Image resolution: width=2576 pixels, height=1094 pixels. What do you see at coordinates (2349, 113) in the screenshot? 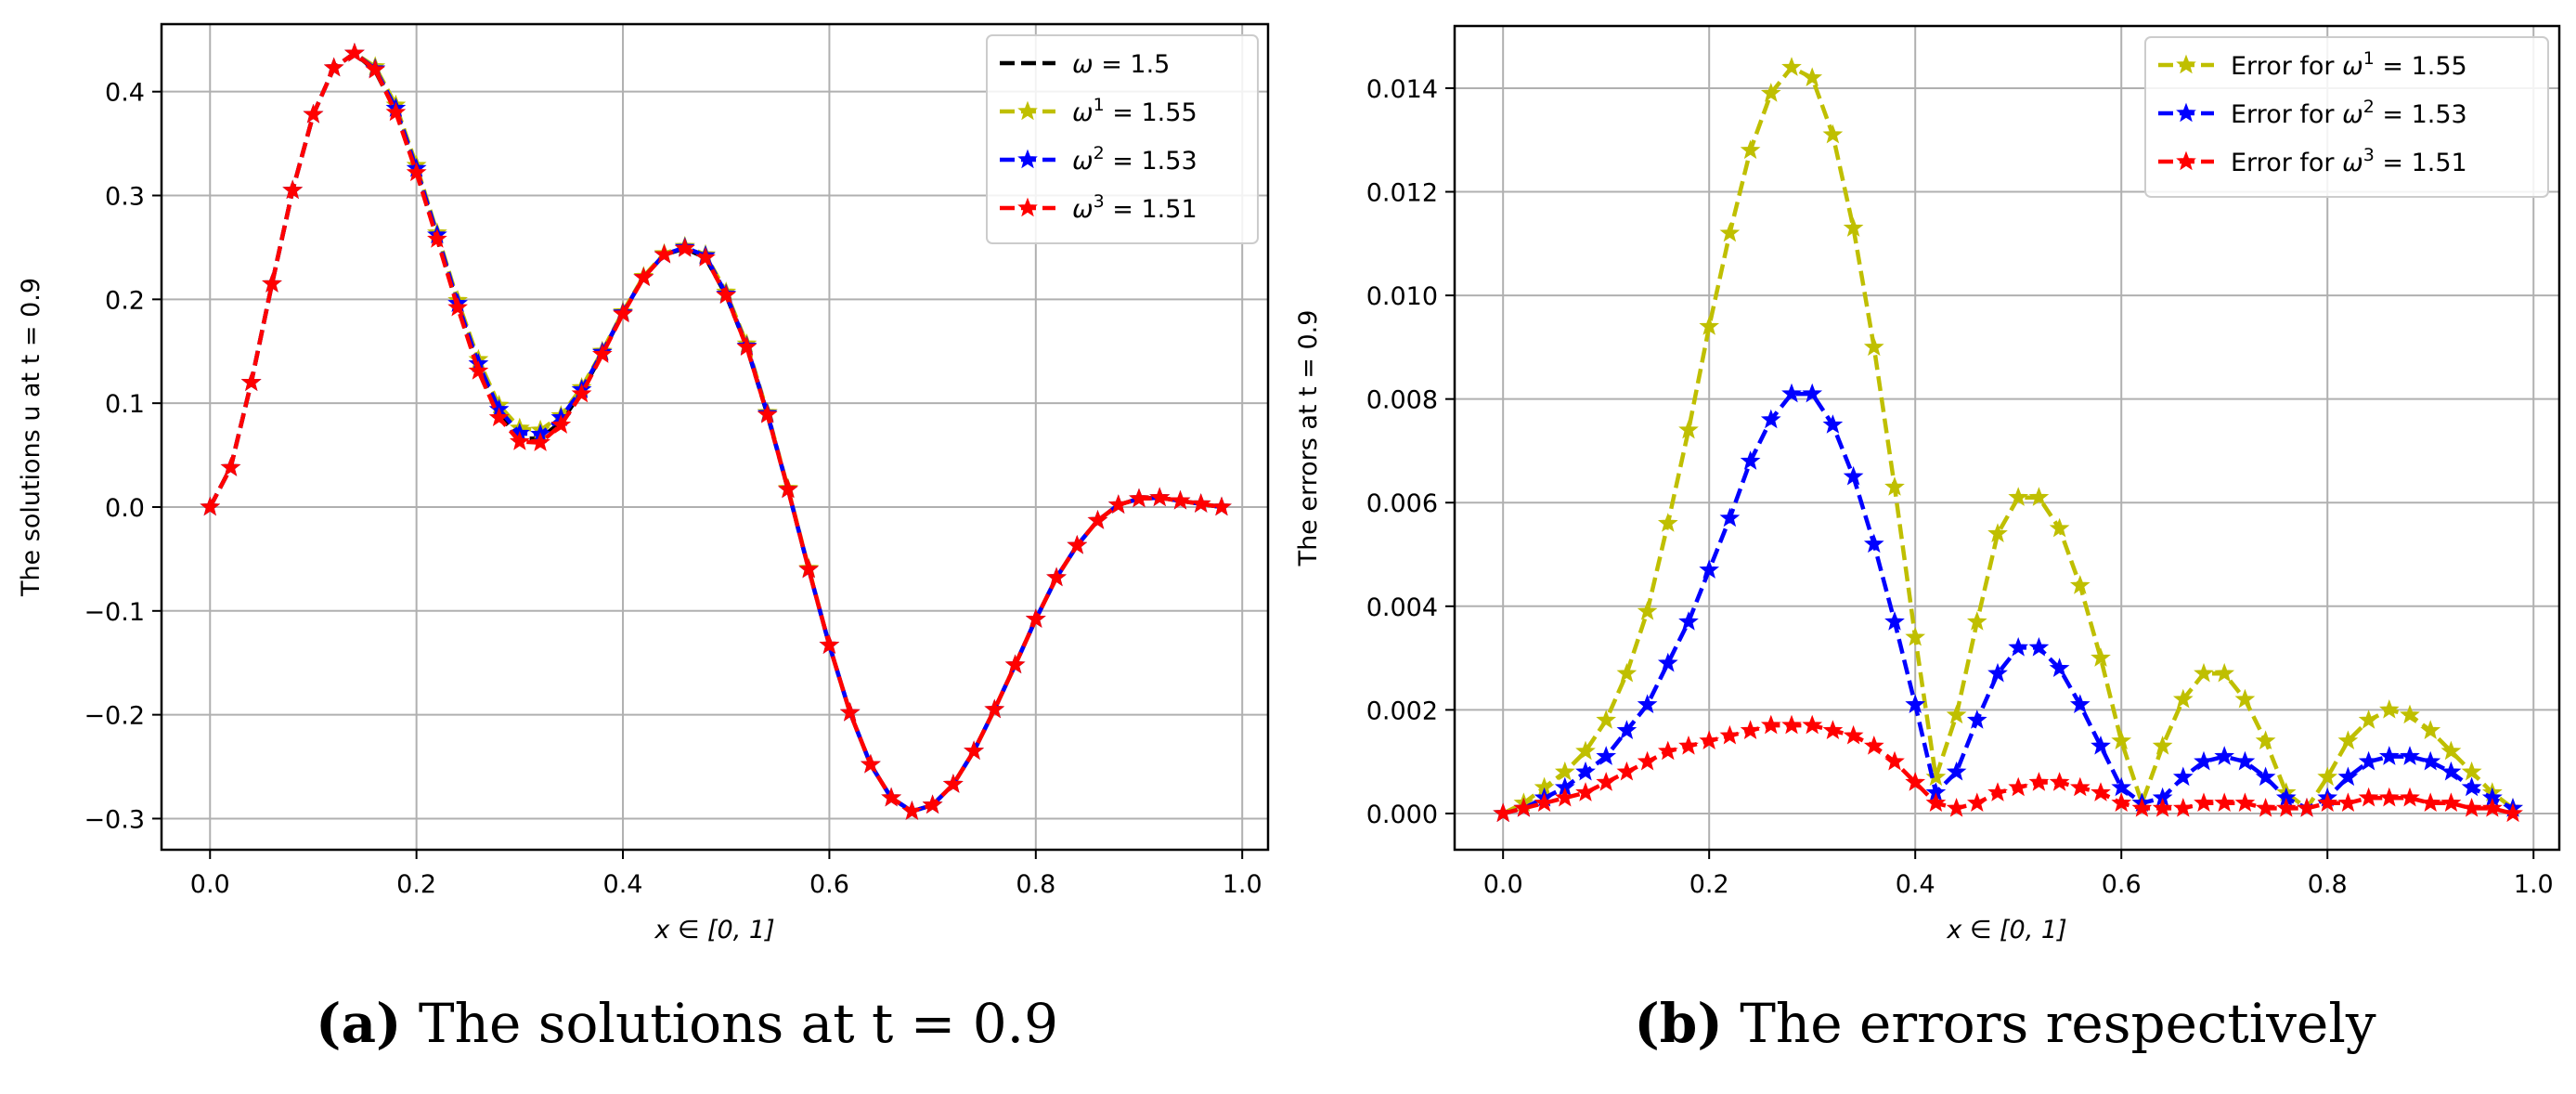
I see `legend-label: Error for ω2 = 1.53` at bounding box center [2349, 113].